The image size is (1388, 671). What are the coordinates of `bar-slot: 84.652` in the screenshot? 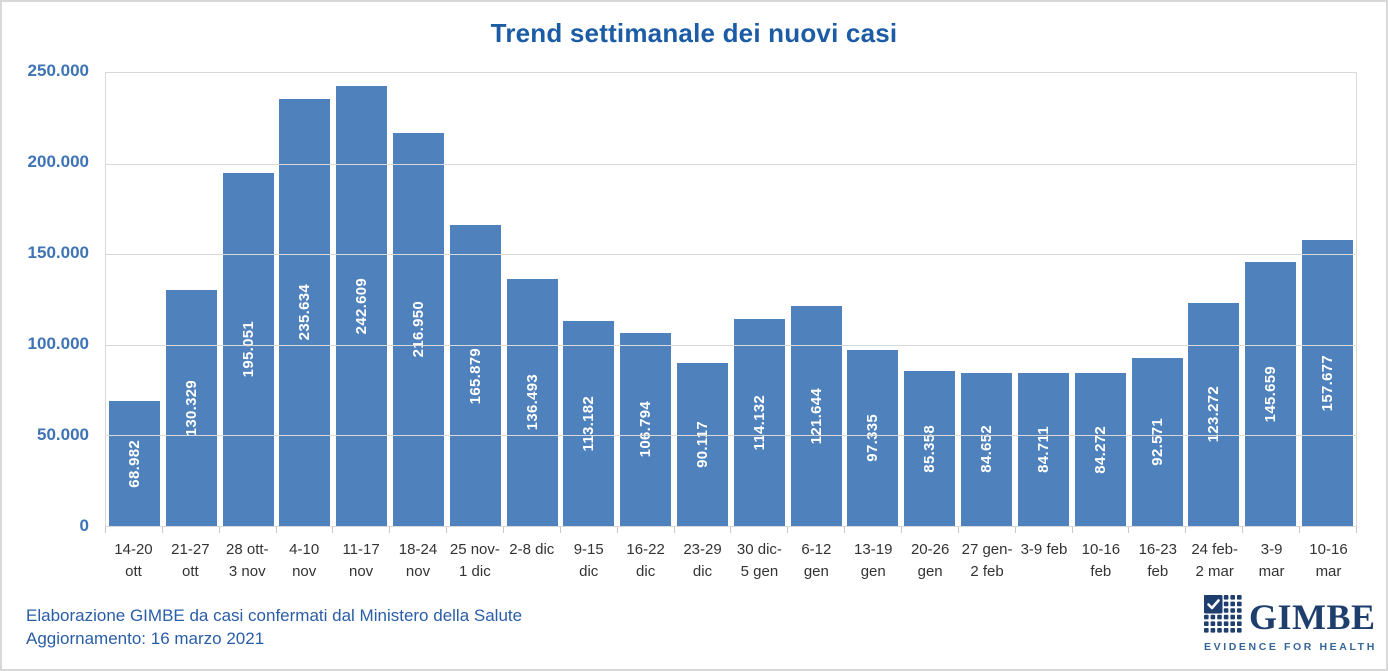 It's located at (986, 299).